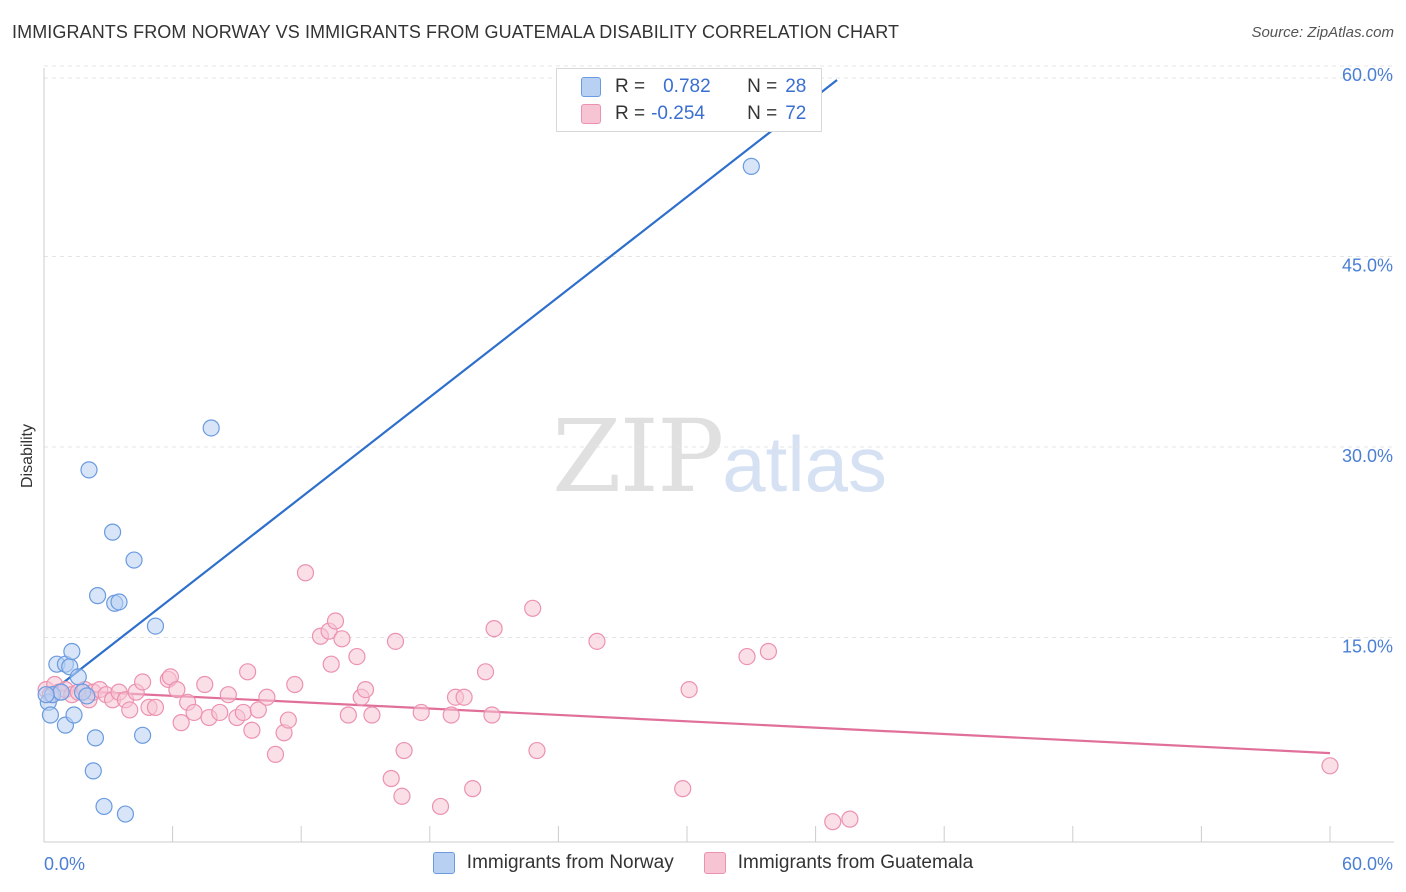  I want to click on guatemala-r-value: -0.254, so click(678, 113).